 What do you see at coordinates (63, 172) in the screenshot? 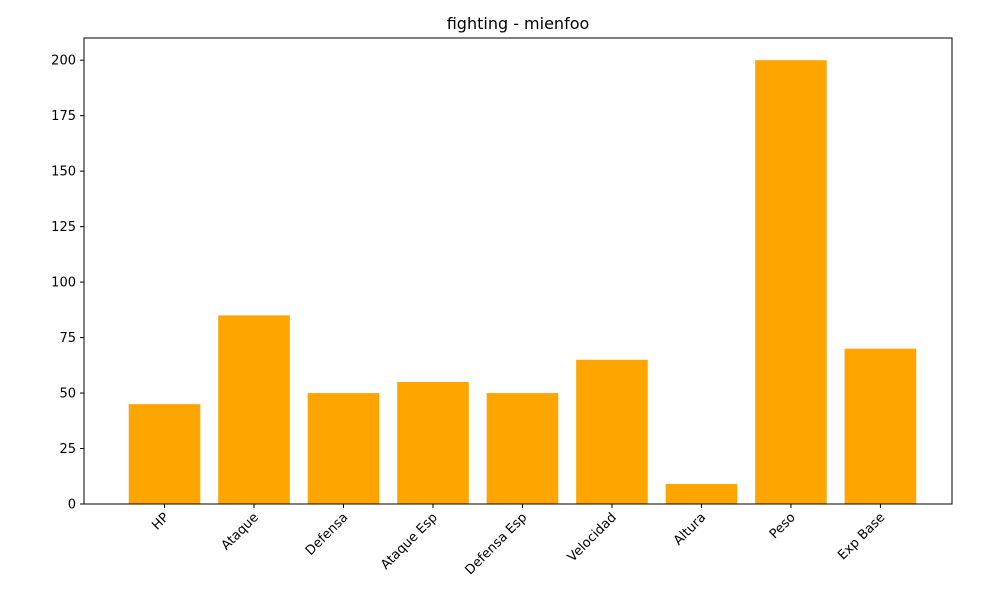
I see `y-tick-label: 150` at bounding box center [63, 172].